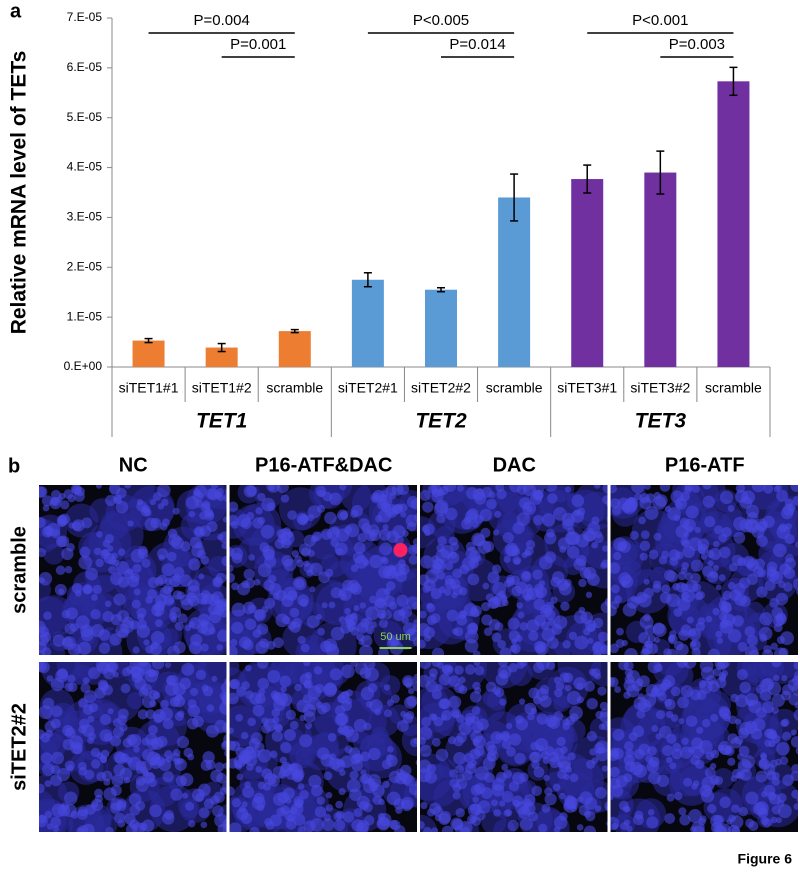  Describe the element at coordinates (587, 388) in the screenshot. I see `x-tick-label: siTET3#1` at that location.